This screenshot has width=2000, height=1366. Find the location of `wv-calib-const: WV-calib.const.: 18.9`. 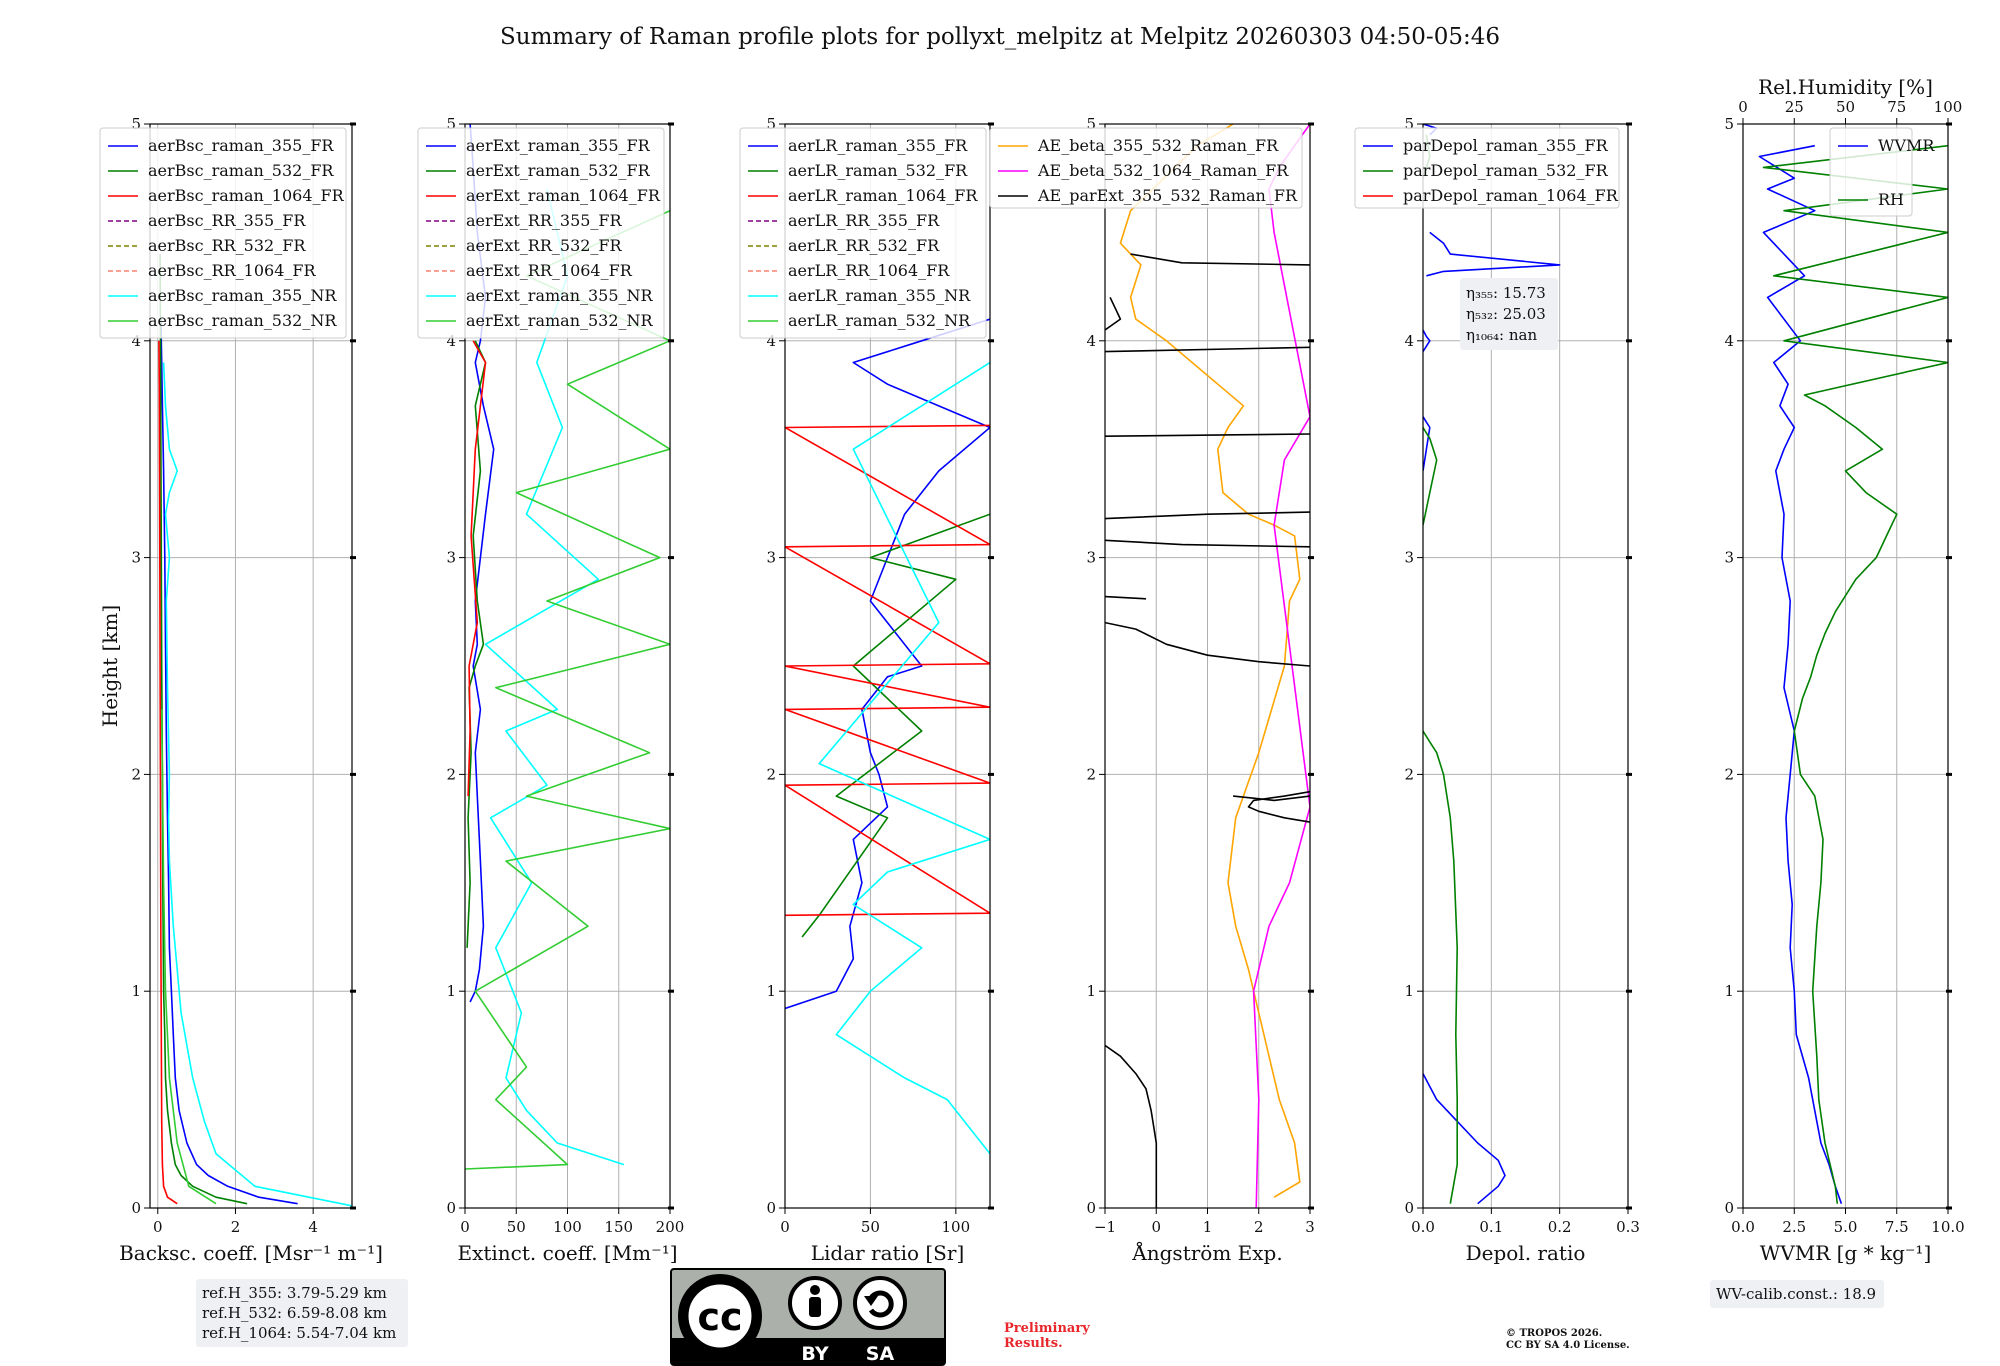

wv-calib-const: WV-calib.const.: 18.9 is located at coordinates (1796, 1294).